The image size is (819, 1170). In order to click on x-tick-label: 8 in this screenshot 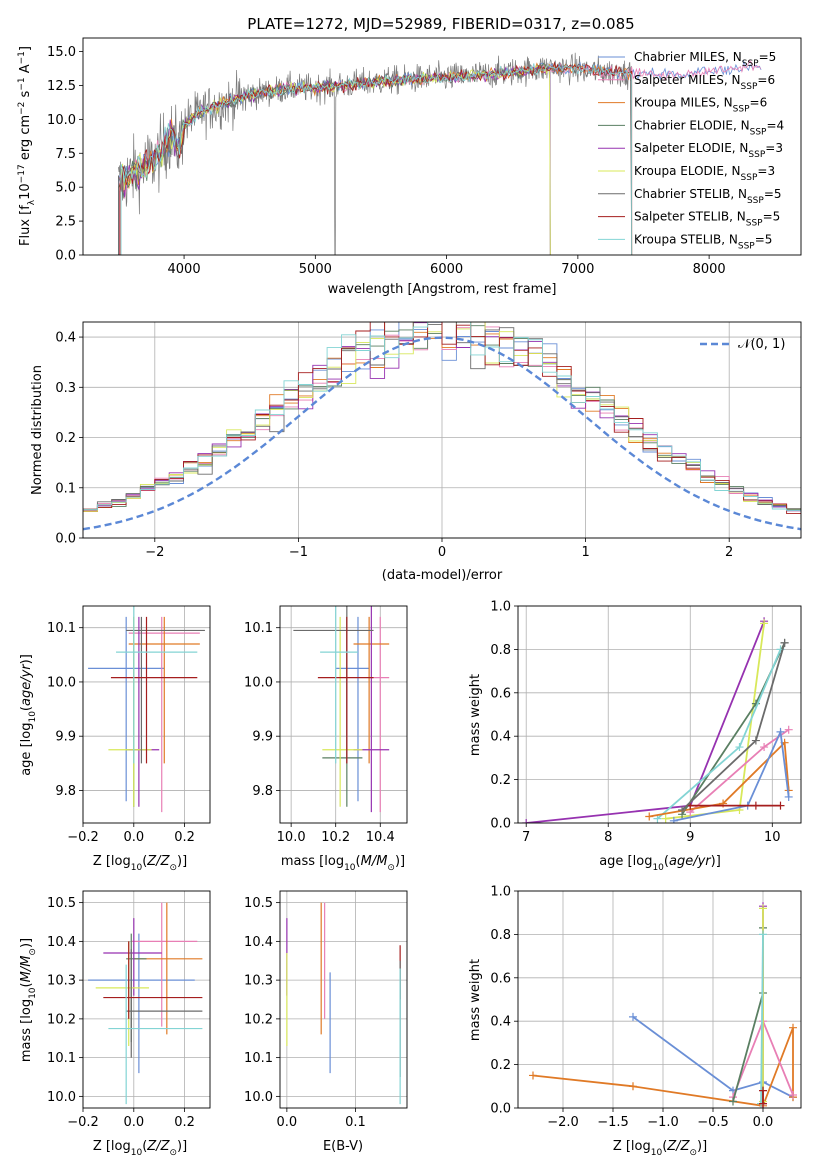, I will do `click(608, 837)`.